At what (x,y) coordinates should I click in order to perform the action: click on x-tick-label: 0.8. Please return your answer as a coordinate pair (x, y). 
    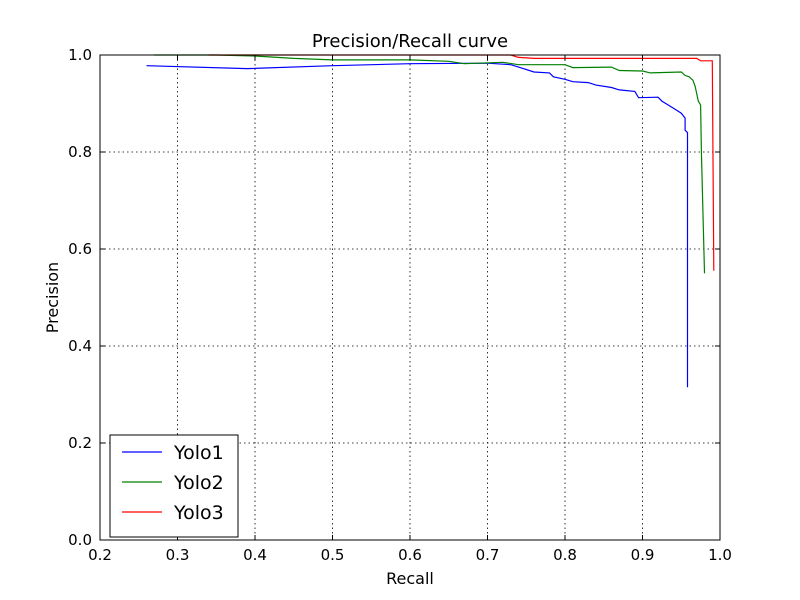
    Looking at the image, I should click on (565, 555).